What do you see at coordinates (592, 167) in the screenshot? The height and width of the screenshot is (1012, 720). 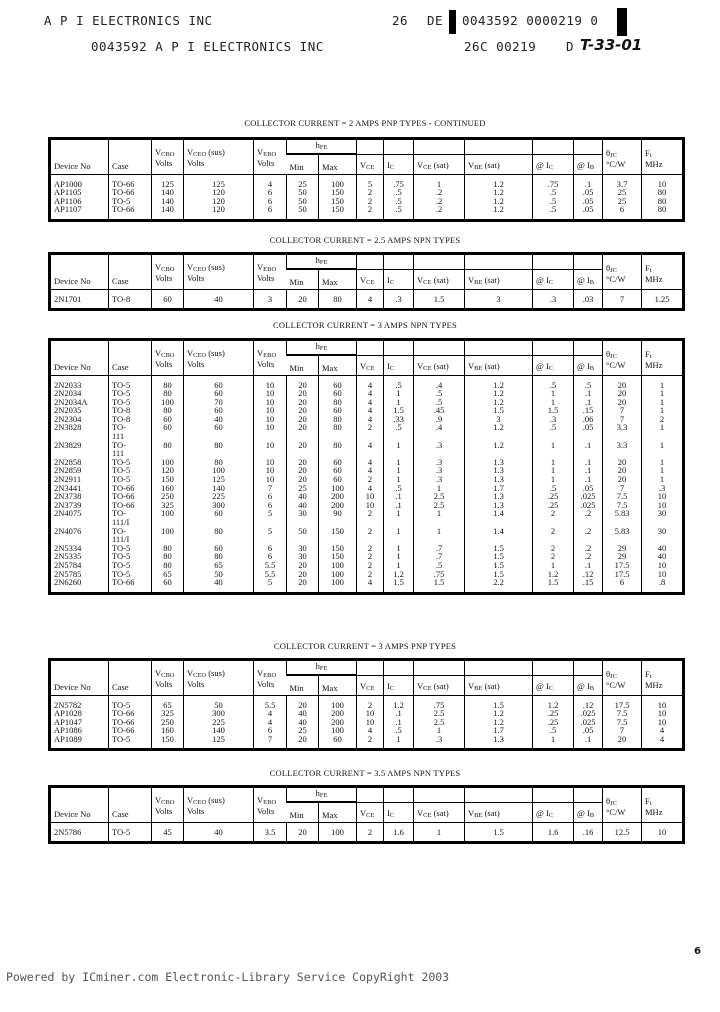 I see `col-subscript: B` at bounding box center [592, 167].